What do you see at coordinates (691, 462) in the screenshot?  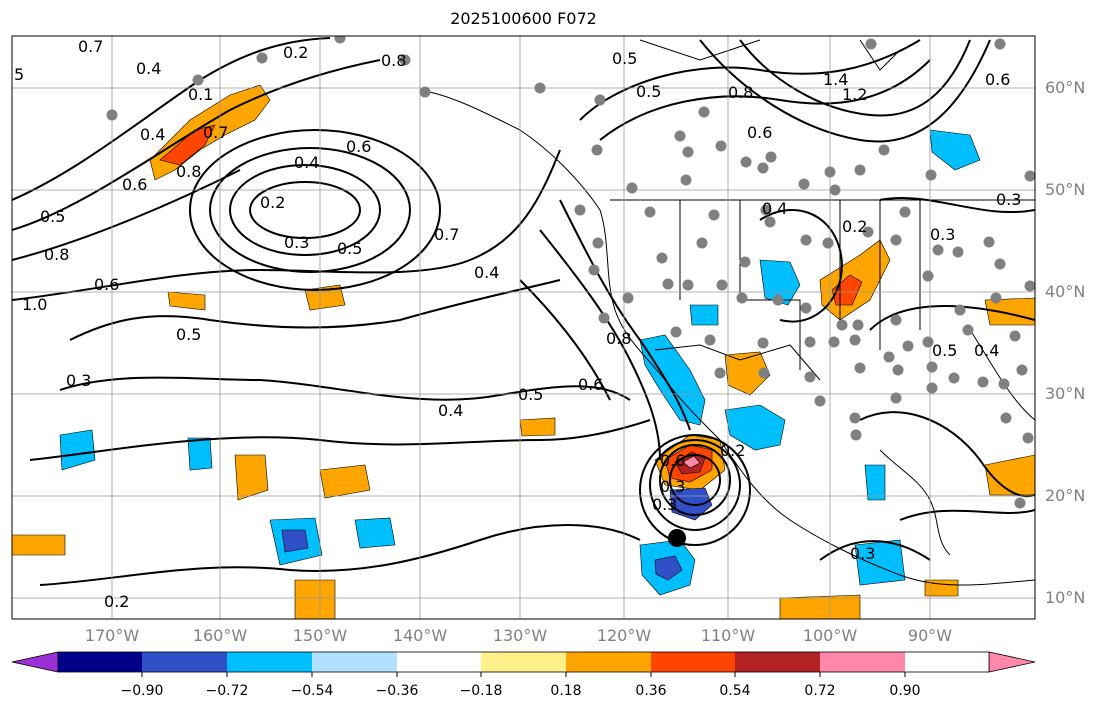 I see `patch-mexico-pink` at bounding box center [691, 462].